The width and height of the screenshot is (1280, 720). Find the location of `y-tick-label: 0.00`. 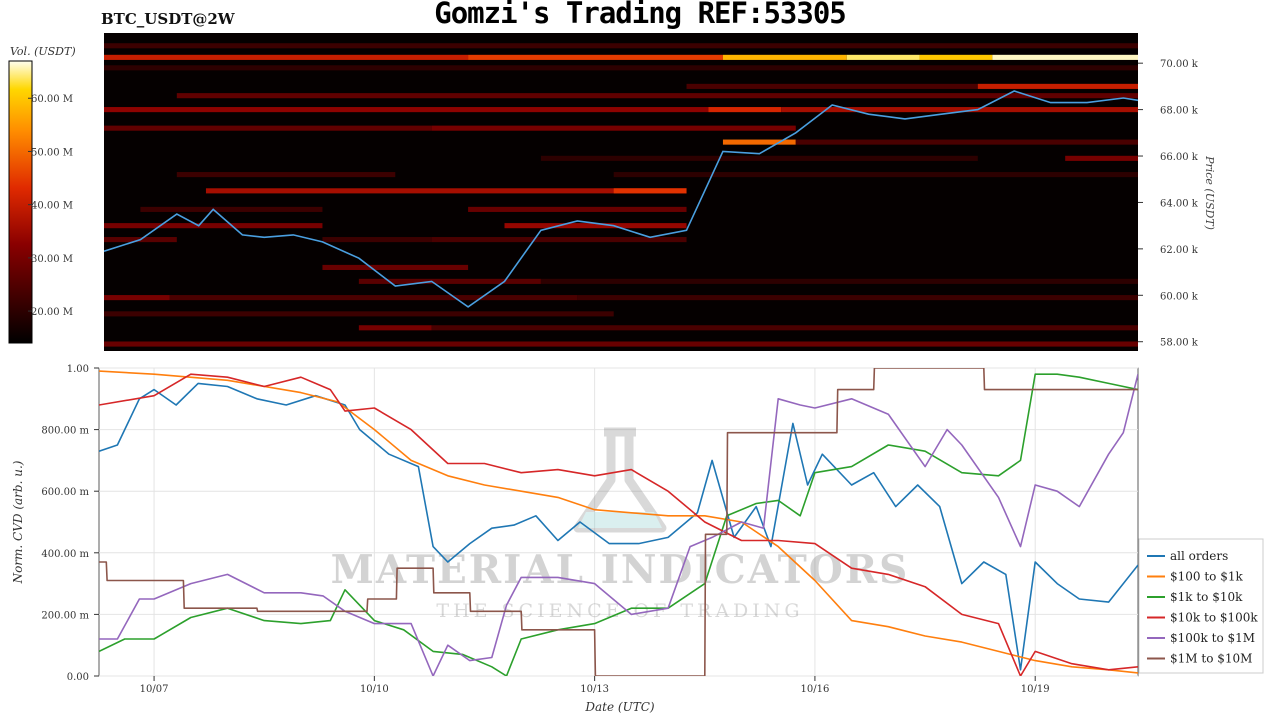

y-tick-label: 0.00 is located at coordinates (78, 677).